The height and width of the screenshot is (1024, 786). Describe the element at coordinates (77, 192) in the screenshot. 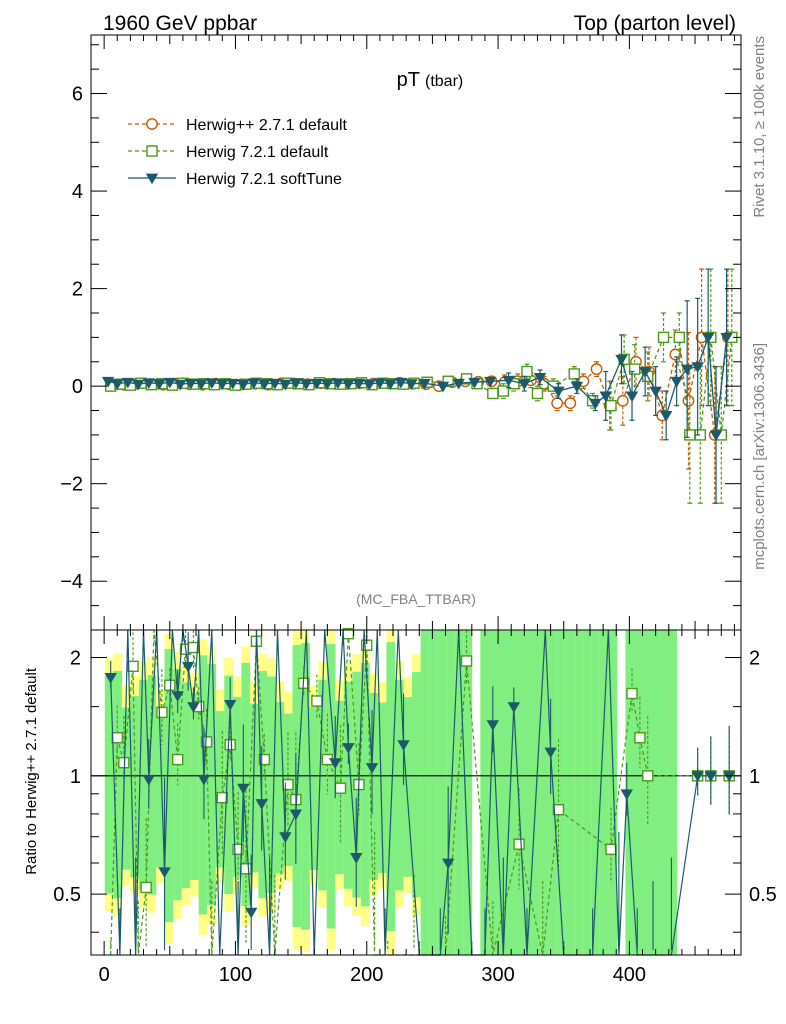

I see `main-ytick-label: 4` at that location.